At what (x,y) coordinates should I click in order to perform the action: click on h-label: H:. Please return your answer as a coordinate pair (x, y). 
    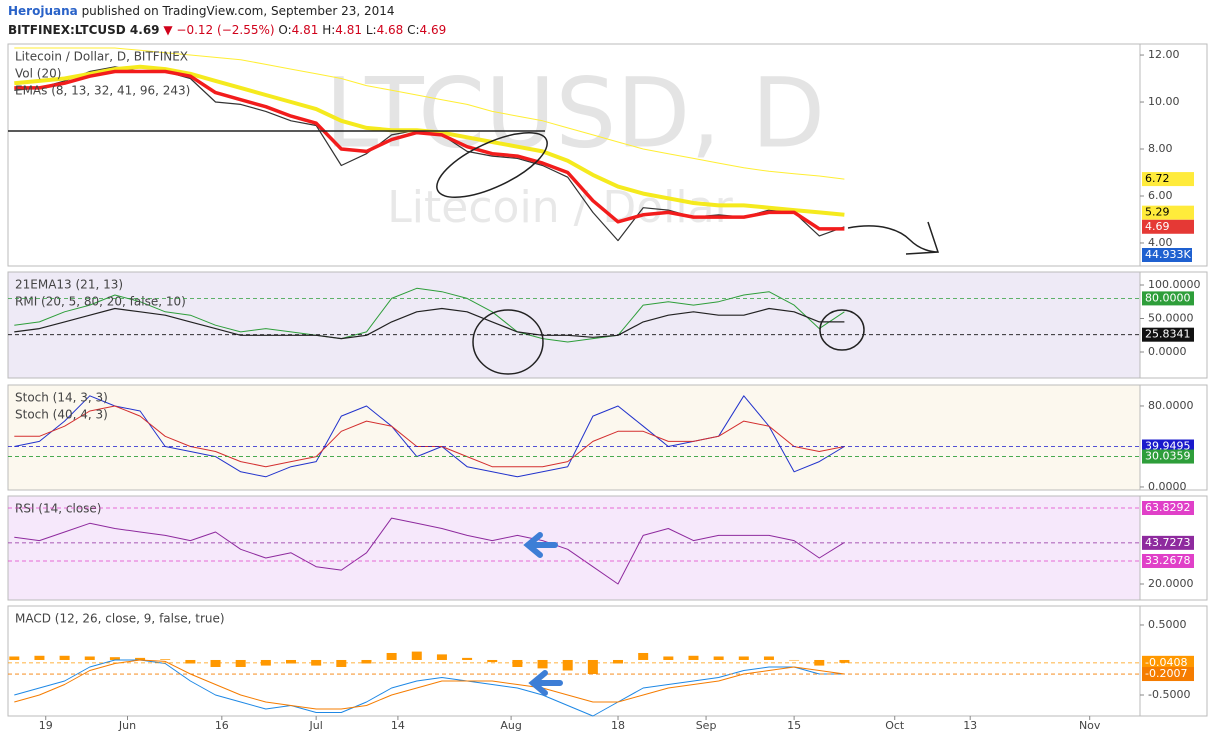
    Looking at the image, I should click on (329, 30).